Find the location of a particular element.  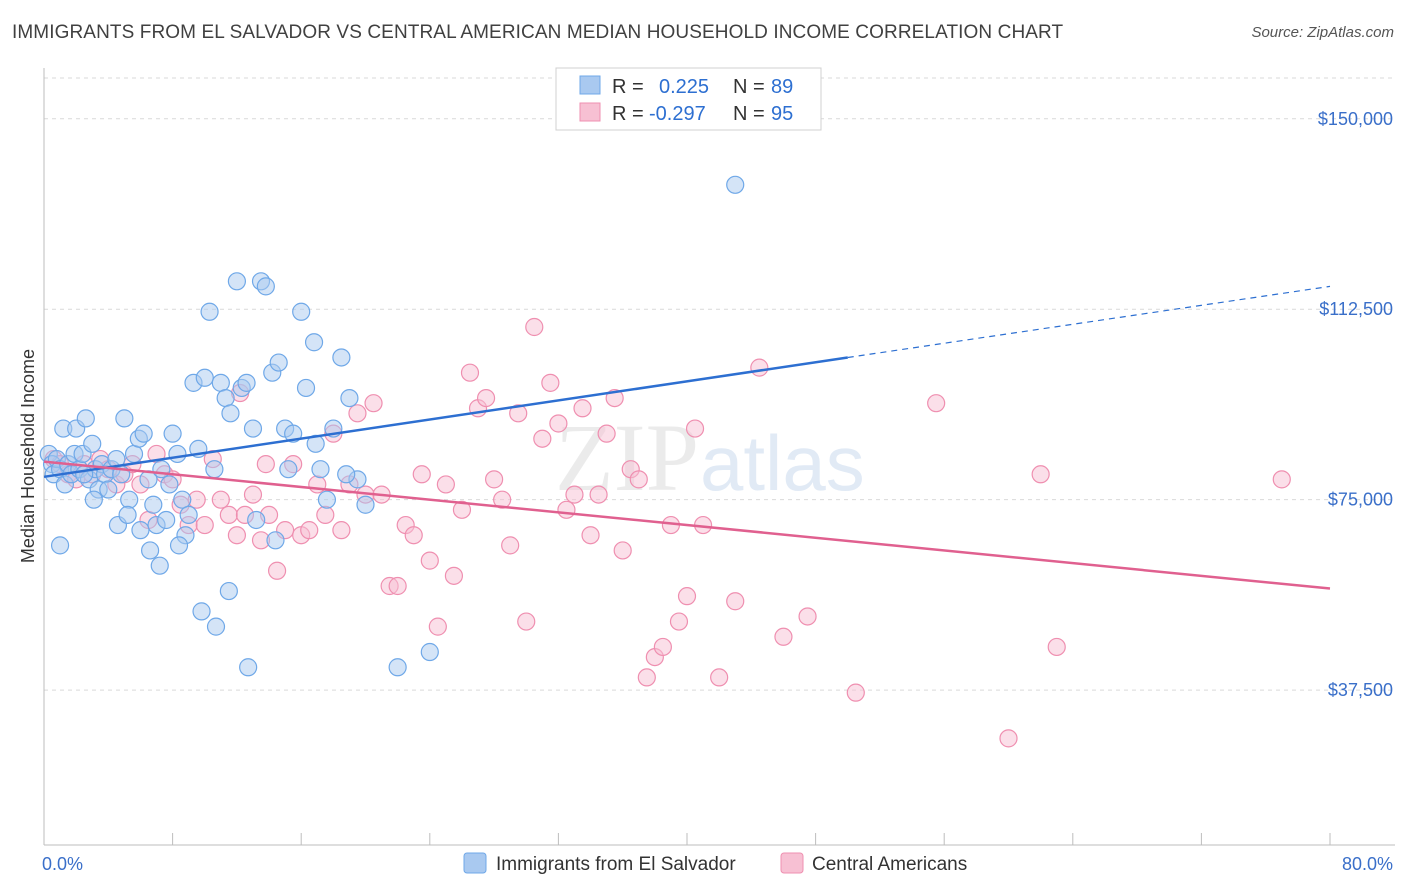

legend-swatch-blue is located at coordinates (590, 85).